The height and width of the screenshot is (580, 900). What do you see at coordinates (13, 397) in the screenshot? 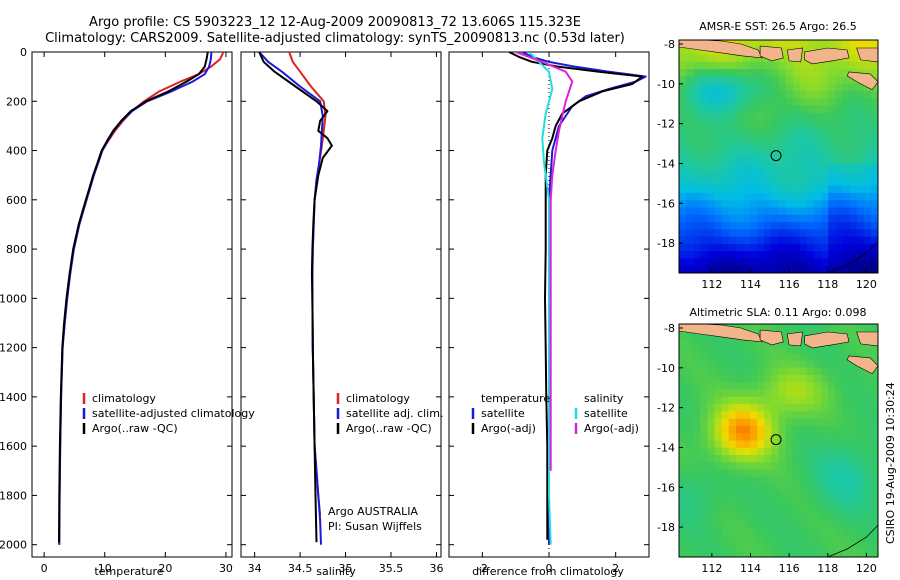
I see `depth-tick-label: 1400` at bounding box center [13, 397].